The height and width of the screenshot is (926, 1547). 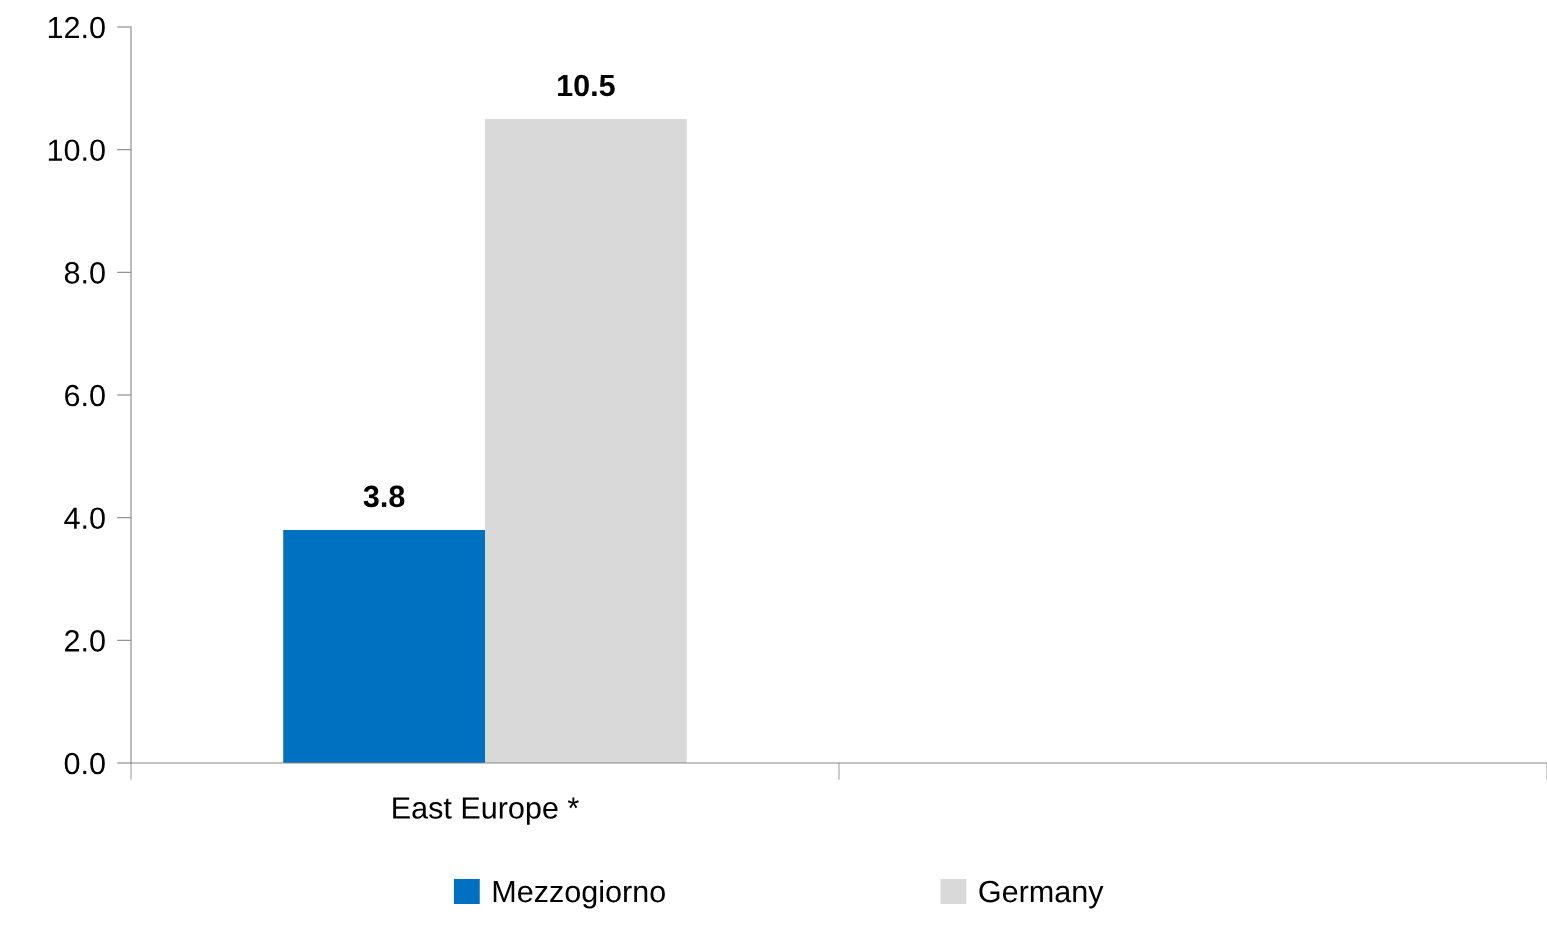 What do you see at coordinates (85, 395) in the screenshot?
I see `y-tick-label: 6.0` at bounding box center [85, 395].